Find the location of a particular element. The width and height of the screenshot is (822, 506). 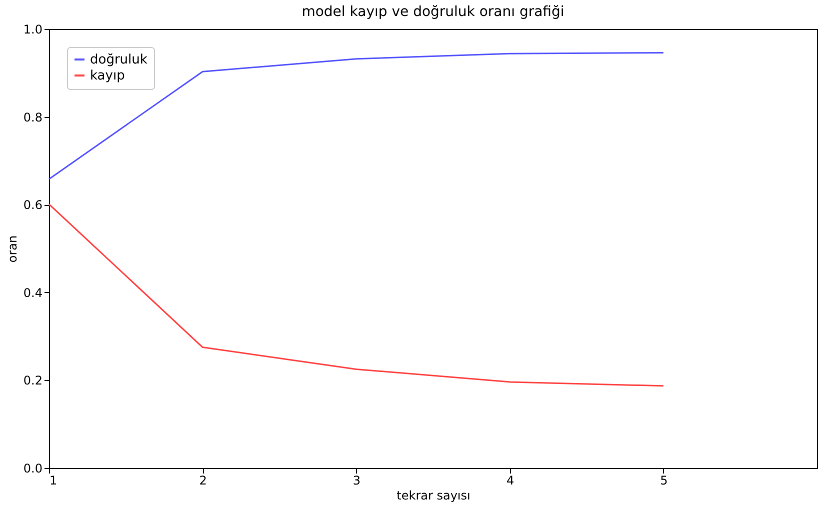

x-tick-label: 2 is located at coordinates (203, 481).